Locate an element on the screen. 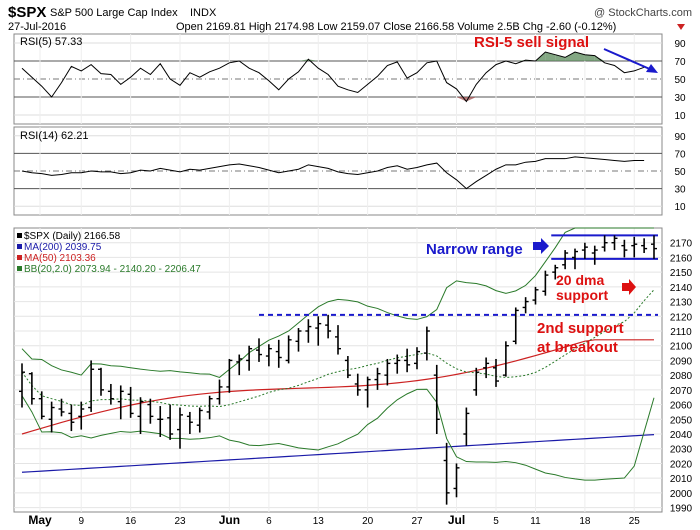 This screenshot has height=530, width=700. narrow-range-annotation: Narrow range is located at coordinates (474, 249).